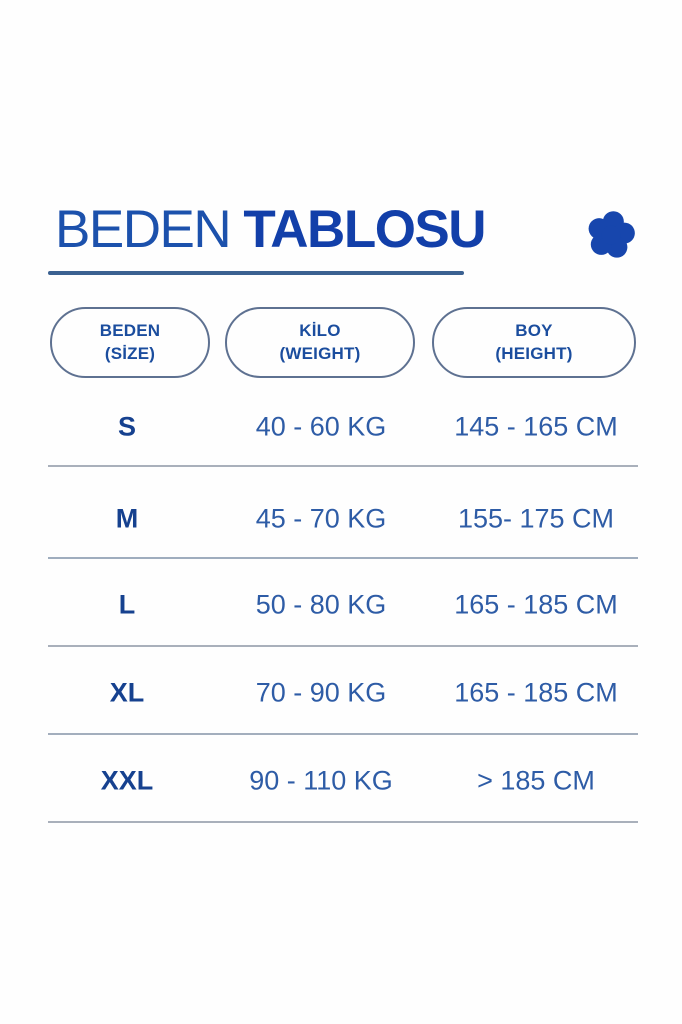  I want to click on weight-range: 70 - 90 KG, so click(321, 692).